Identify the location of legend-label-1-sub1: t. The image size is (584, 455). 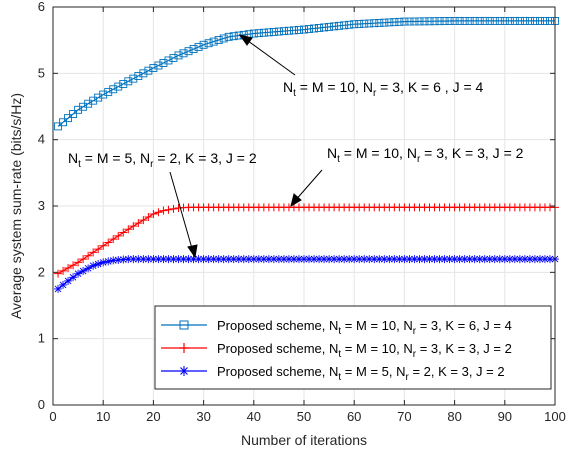
(339, 331).